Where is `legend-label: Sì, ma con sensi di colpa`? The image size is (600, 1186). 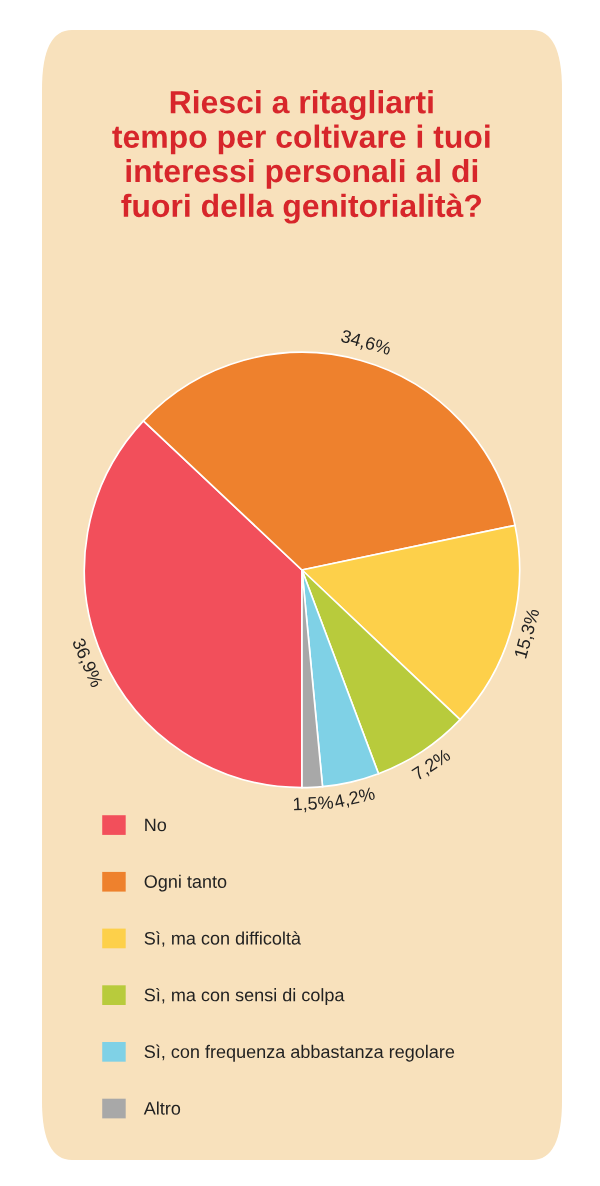 legend-label: Sì, ma con sensi di colpa is located at coordinates (244, 996).